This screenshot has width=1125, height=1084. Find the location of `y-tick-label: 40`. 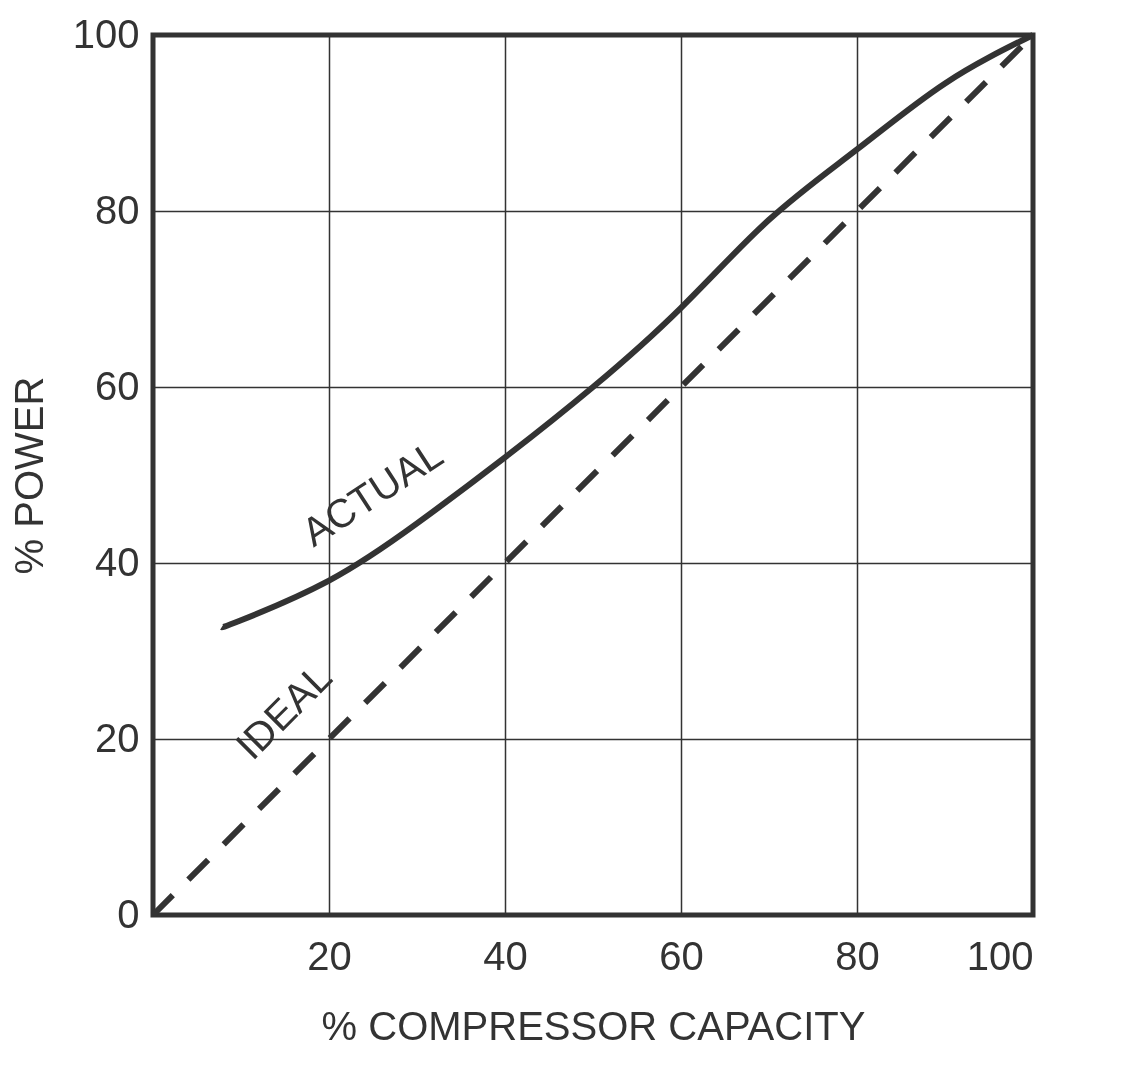

y-tick-label: 40 is located at coordinates (117, 561).